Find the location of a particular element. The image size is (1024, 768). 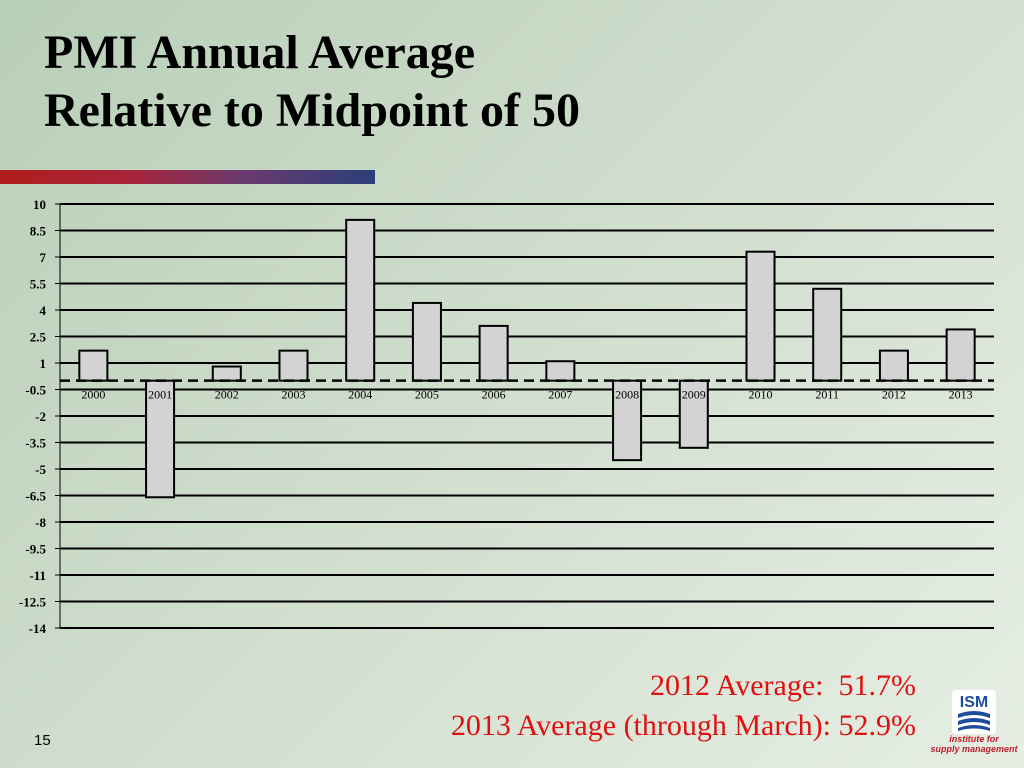

logo-mark-text: ISM is located at coordinates (974, 702).